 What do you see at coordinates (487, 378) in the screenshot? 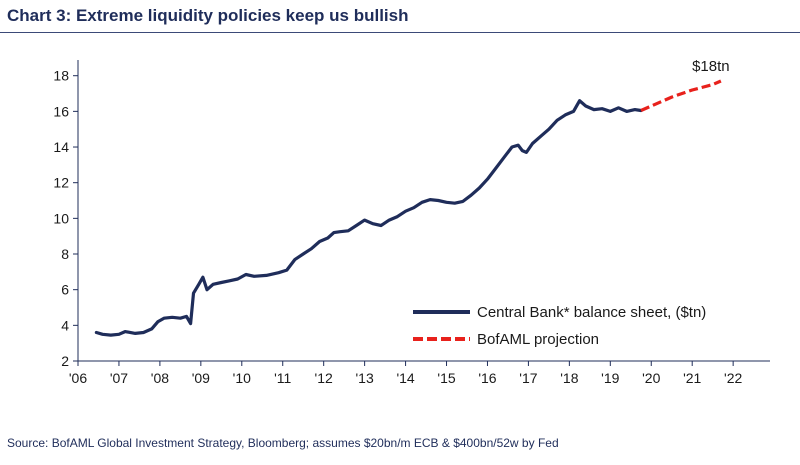
I see `x-tick-label: '16` at bounding box center [487, 378].